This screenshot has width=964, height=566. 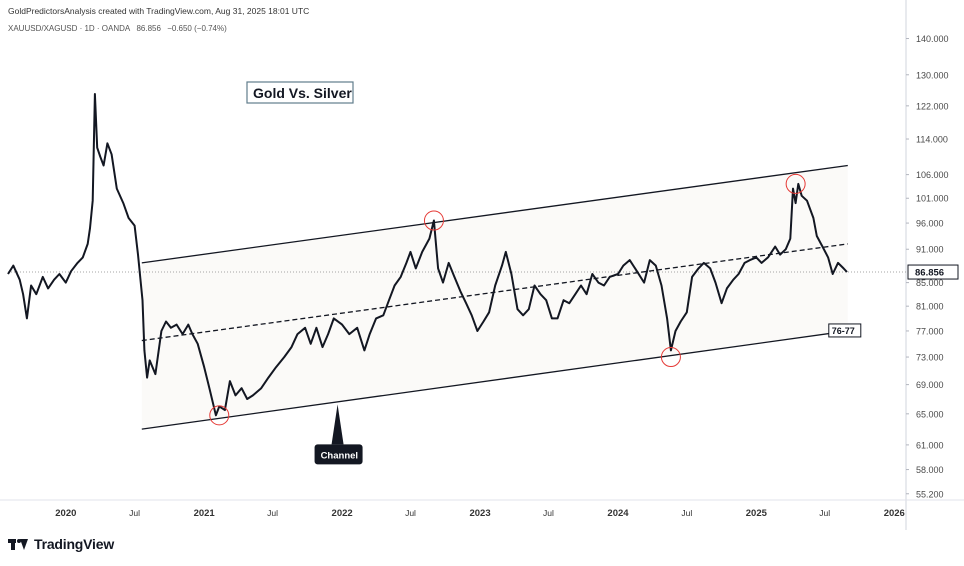 What do you see at coordinates (932, 175) in the screenshot?
I see `y-tick-label: 106.000` at bounding box center [932, 175].